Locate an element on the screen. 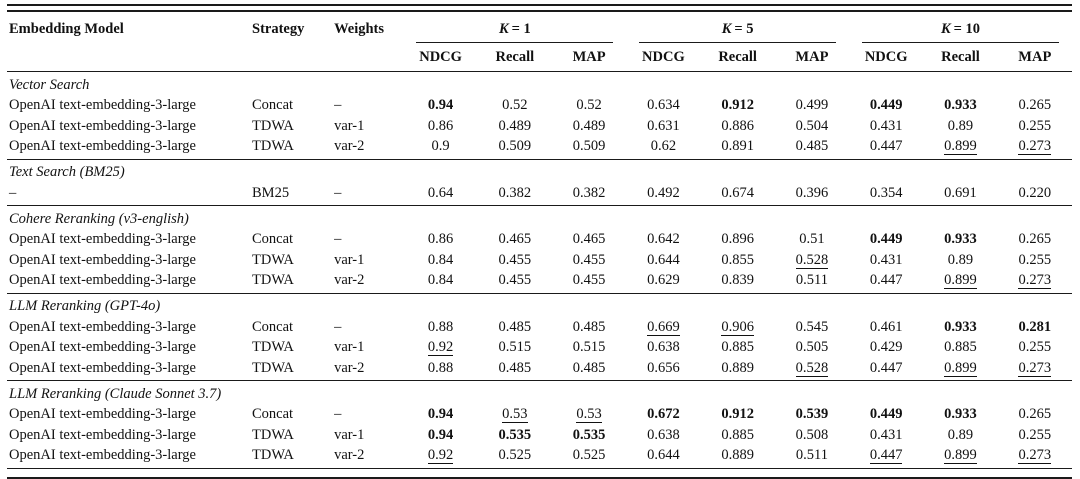 This screenshot has height=479, width=1080. cell-map-k1: 0.489 is located at coordinates (589, 126).